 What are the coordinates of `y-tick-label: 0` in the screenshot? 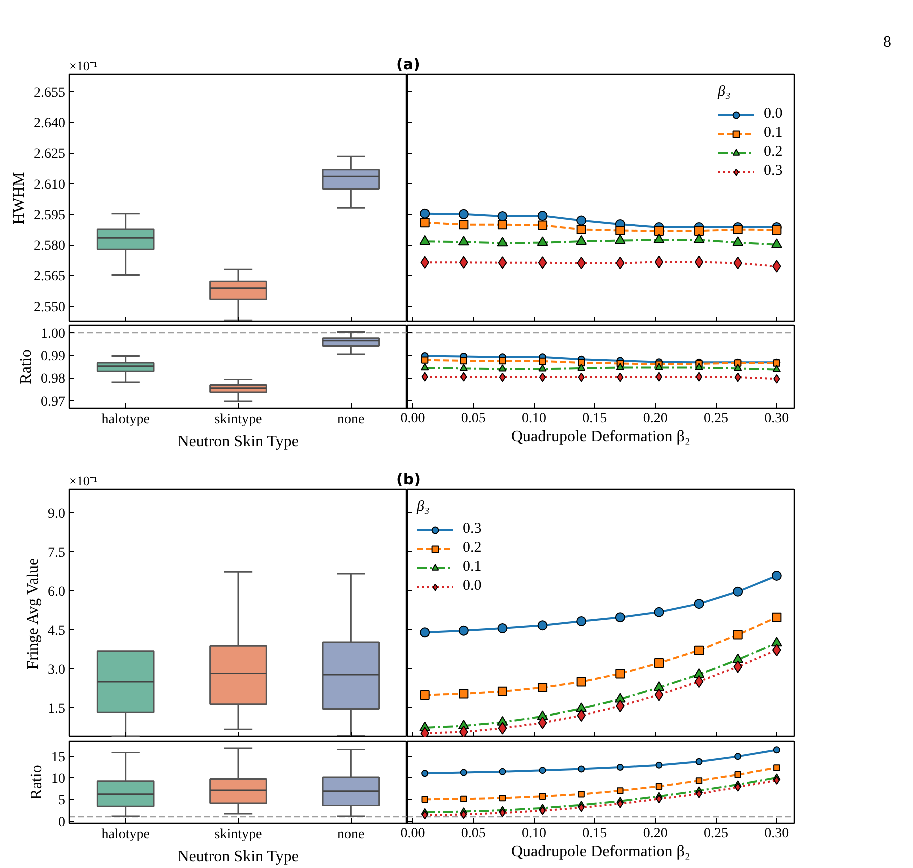 It's located at (62, 822).